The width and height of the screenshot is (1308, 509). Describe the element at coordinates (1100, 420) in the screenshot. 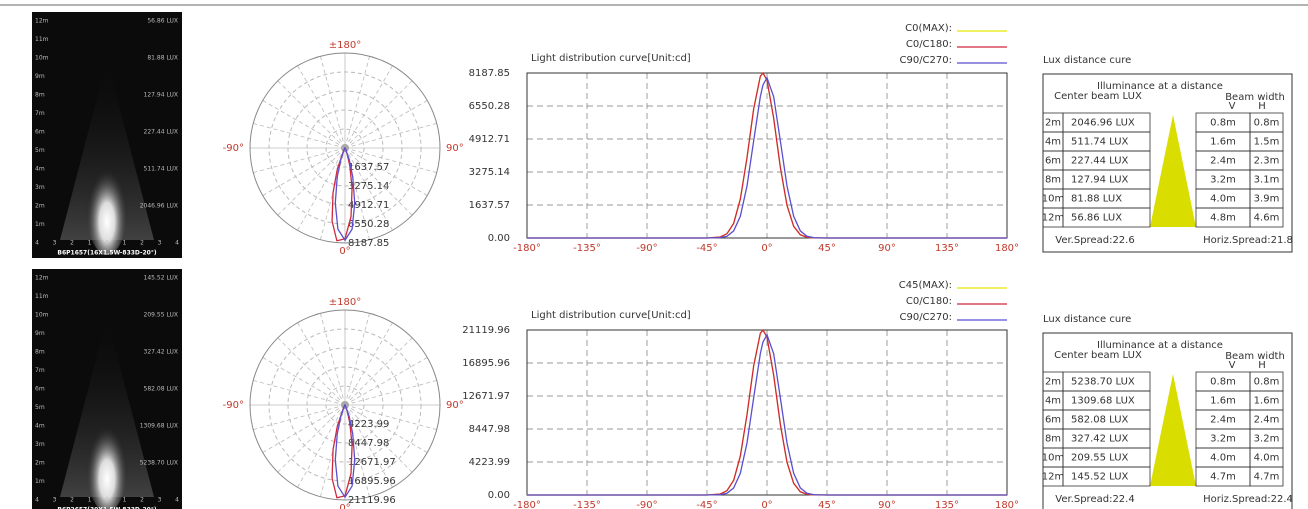

I see `table-cell-text: 582.08 LUX` at that location.